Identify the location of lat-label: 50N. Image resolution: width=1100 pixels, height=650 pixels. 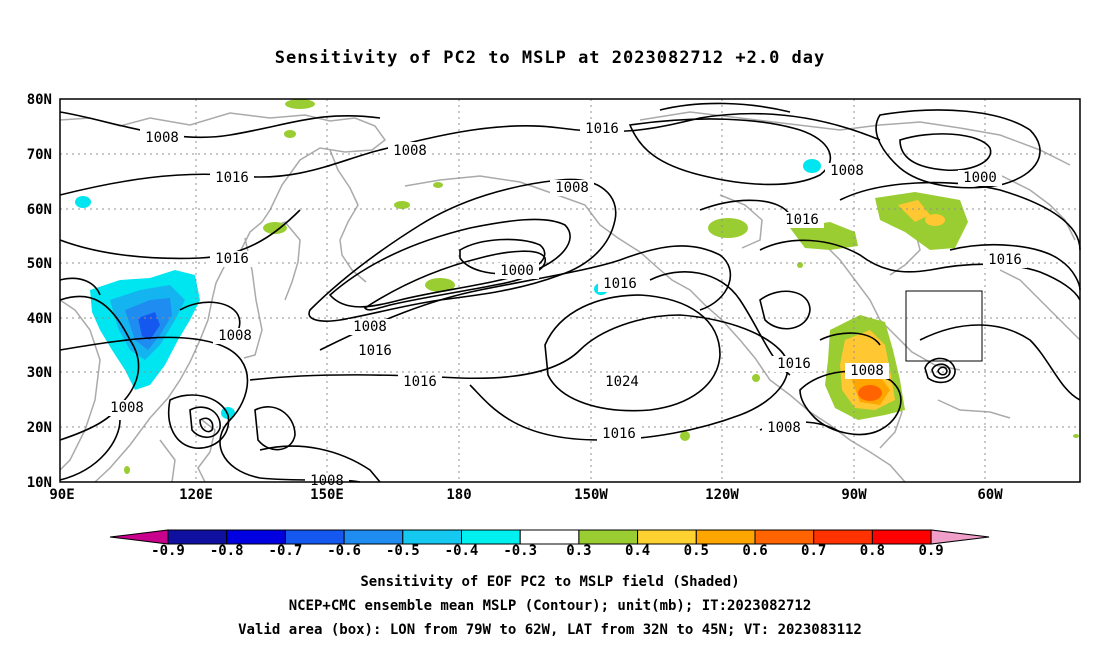
(39, 264).